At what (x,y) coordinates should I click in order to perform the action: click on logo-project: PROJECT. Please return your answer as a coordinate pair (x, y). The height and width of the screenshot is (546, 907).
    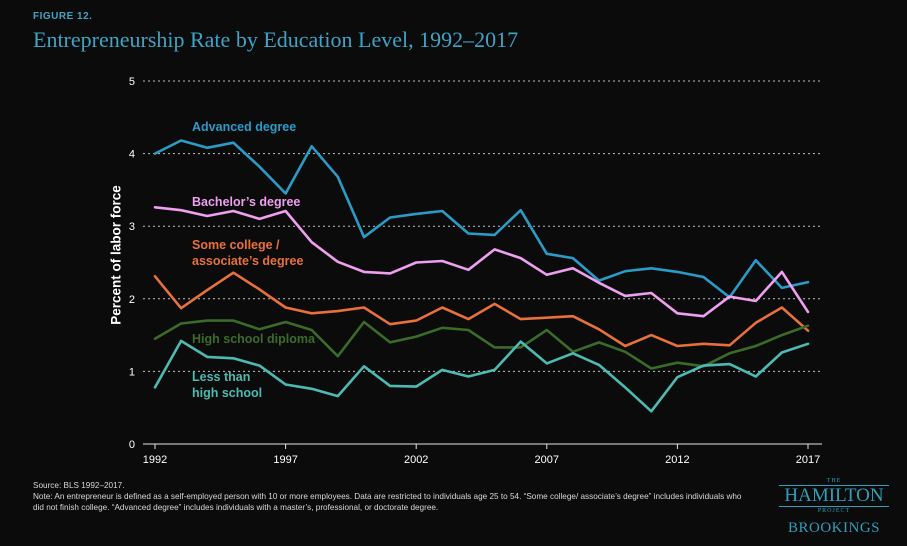
    Looking at the image, I should click on (834, 511).